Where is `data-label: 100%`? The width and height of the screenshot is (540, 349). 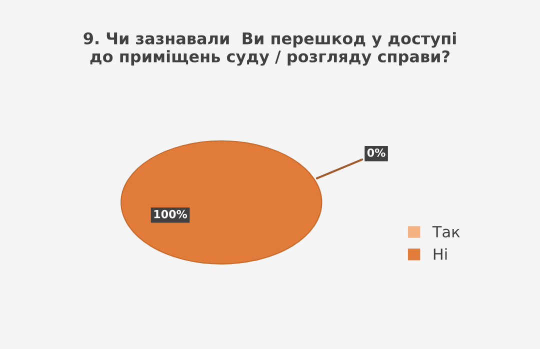
data-label: 100% is located at coordinates (171, 214).